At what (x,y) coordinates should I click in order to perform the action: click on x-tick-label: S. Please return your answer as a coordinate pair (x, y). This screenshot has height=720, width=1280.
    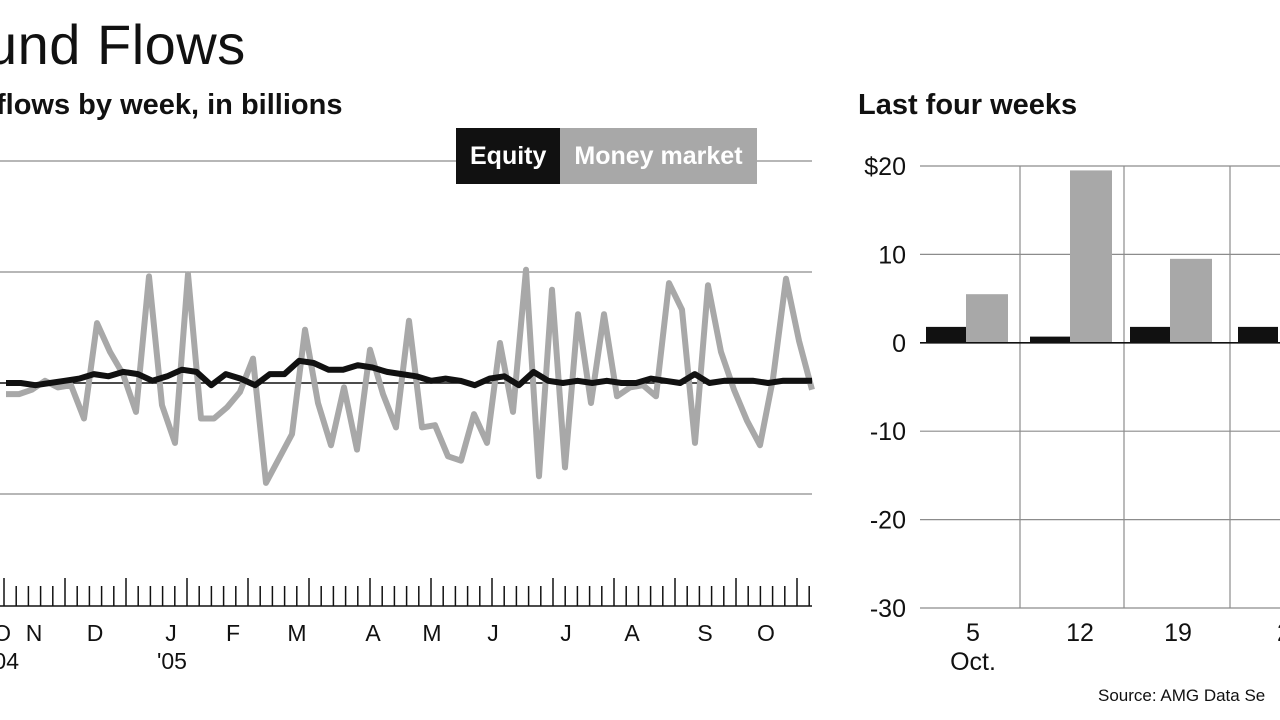
    Looking at the image, I should click on (704, 633).